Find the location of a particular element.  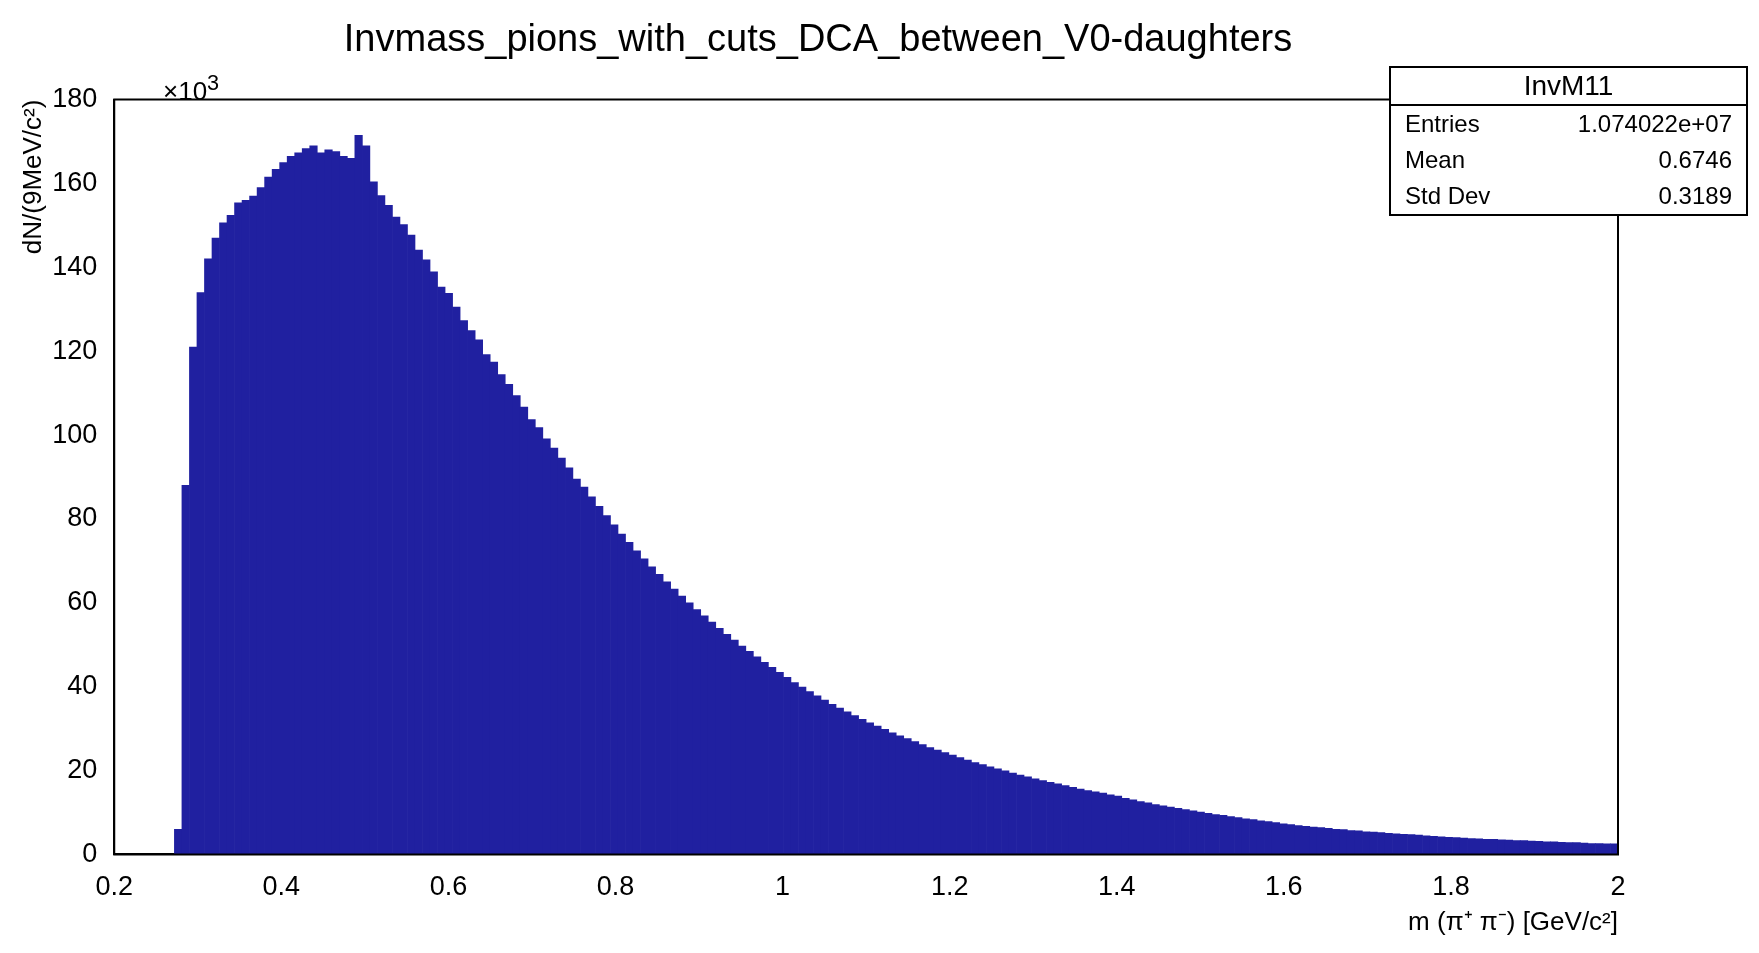

y-tick-label: 60 is located at coordinates (82, 601).